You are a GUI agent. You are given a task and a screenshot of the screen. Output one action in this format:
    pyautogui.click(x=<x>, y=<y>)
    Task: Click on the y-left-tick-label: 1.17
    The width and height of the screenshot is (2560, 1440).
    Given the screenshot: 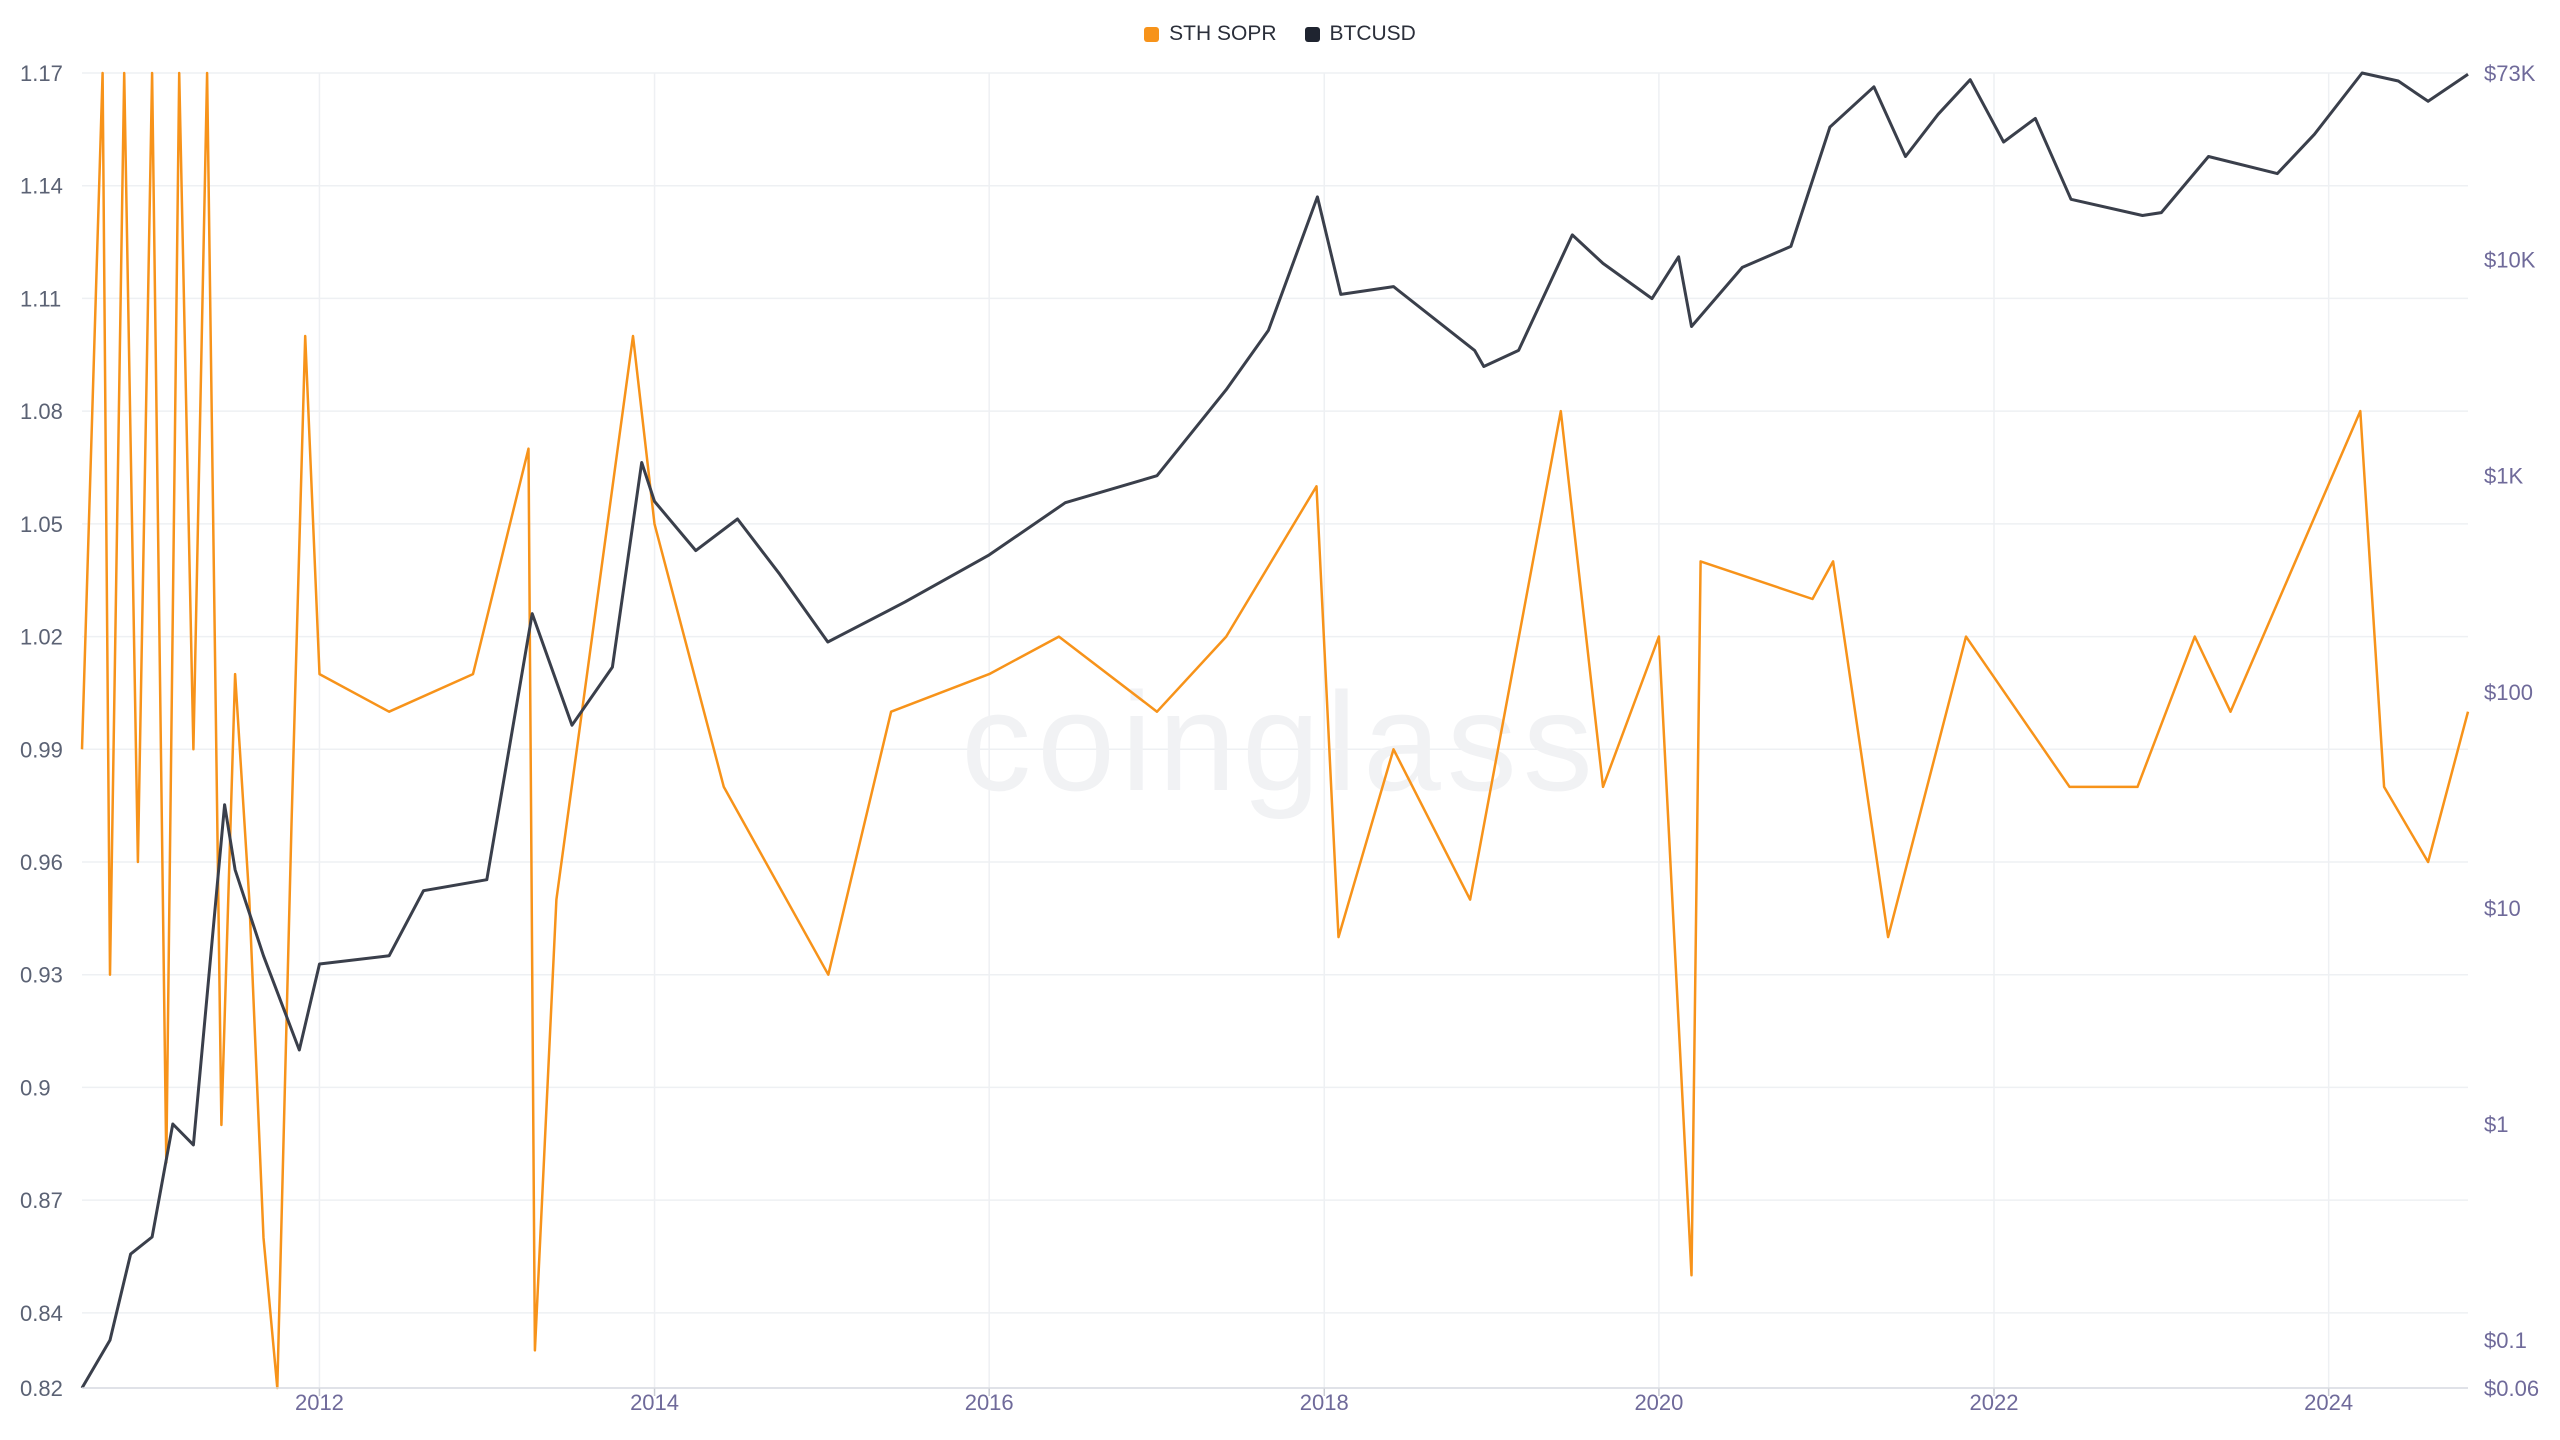 What is the action you would take?
    pyautogui.click(x=41, y=73)
    